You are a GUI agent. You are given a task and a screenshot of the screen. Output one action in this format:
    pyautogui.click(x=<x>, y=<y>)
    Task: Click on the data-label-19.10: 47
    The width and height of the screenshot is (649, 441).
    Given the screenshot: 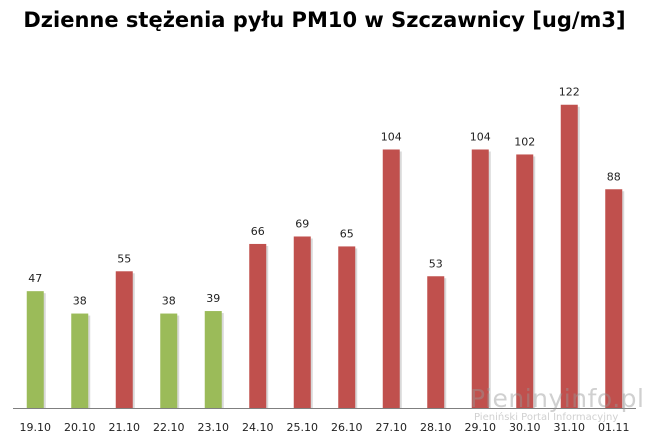 What is the action you would take?
    pyautogui.click(x=35, y=278)
    